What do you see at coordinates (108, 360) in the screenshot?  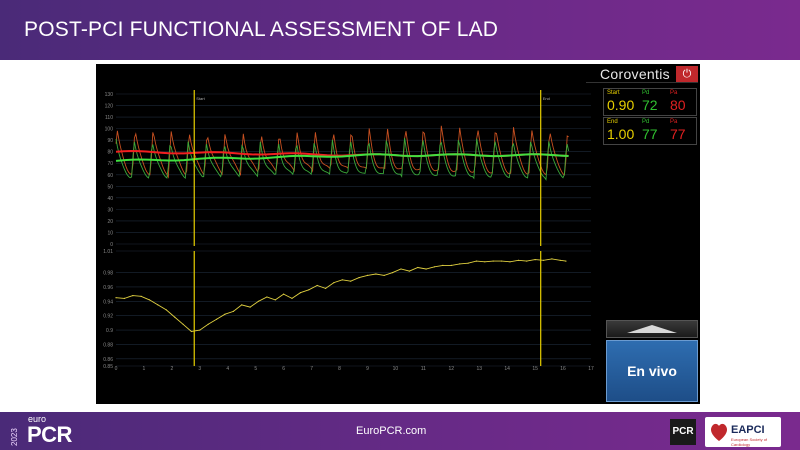 I see `bottom-y-tick-label: 0.86` at bounding box center [108, 360].